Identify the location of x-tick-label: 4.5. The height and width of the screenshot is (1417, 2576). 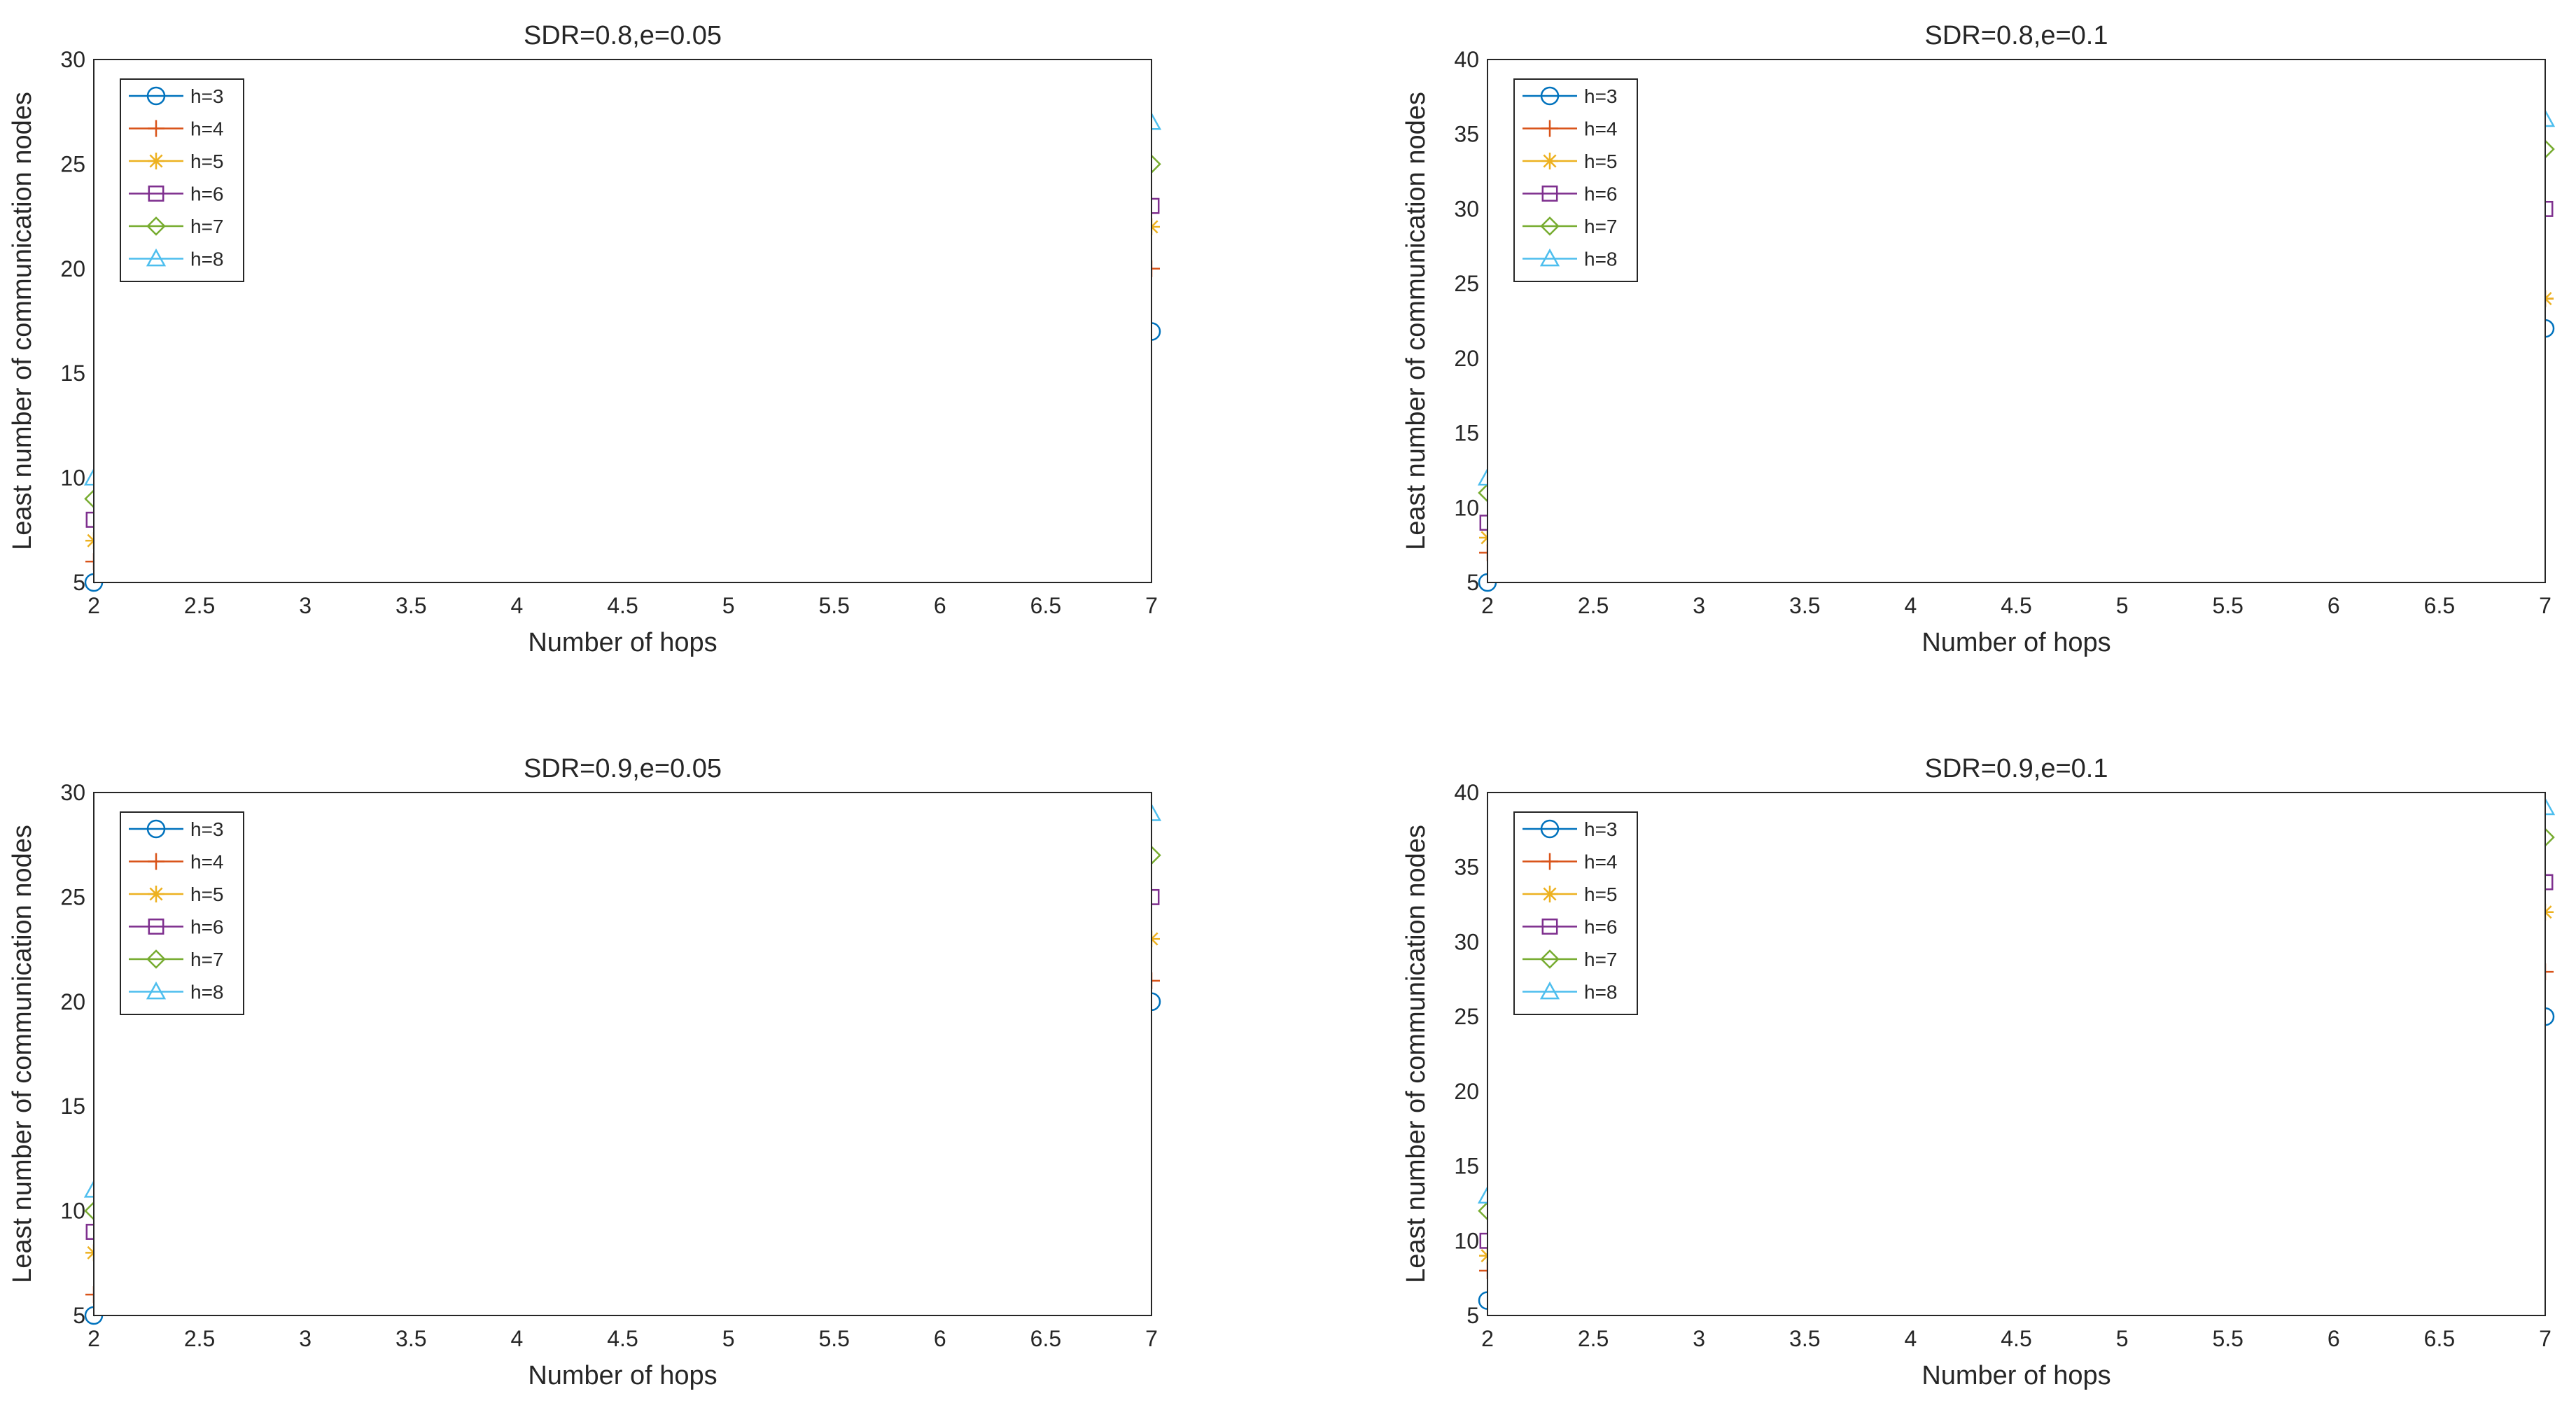
(2016, 606).